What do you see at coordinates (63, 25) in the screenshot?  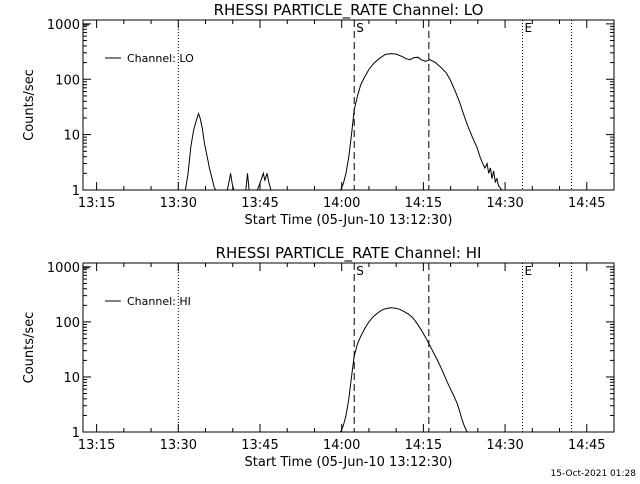 I see `chart1-ytick-label: 1000` at bounding box center [63, 25].